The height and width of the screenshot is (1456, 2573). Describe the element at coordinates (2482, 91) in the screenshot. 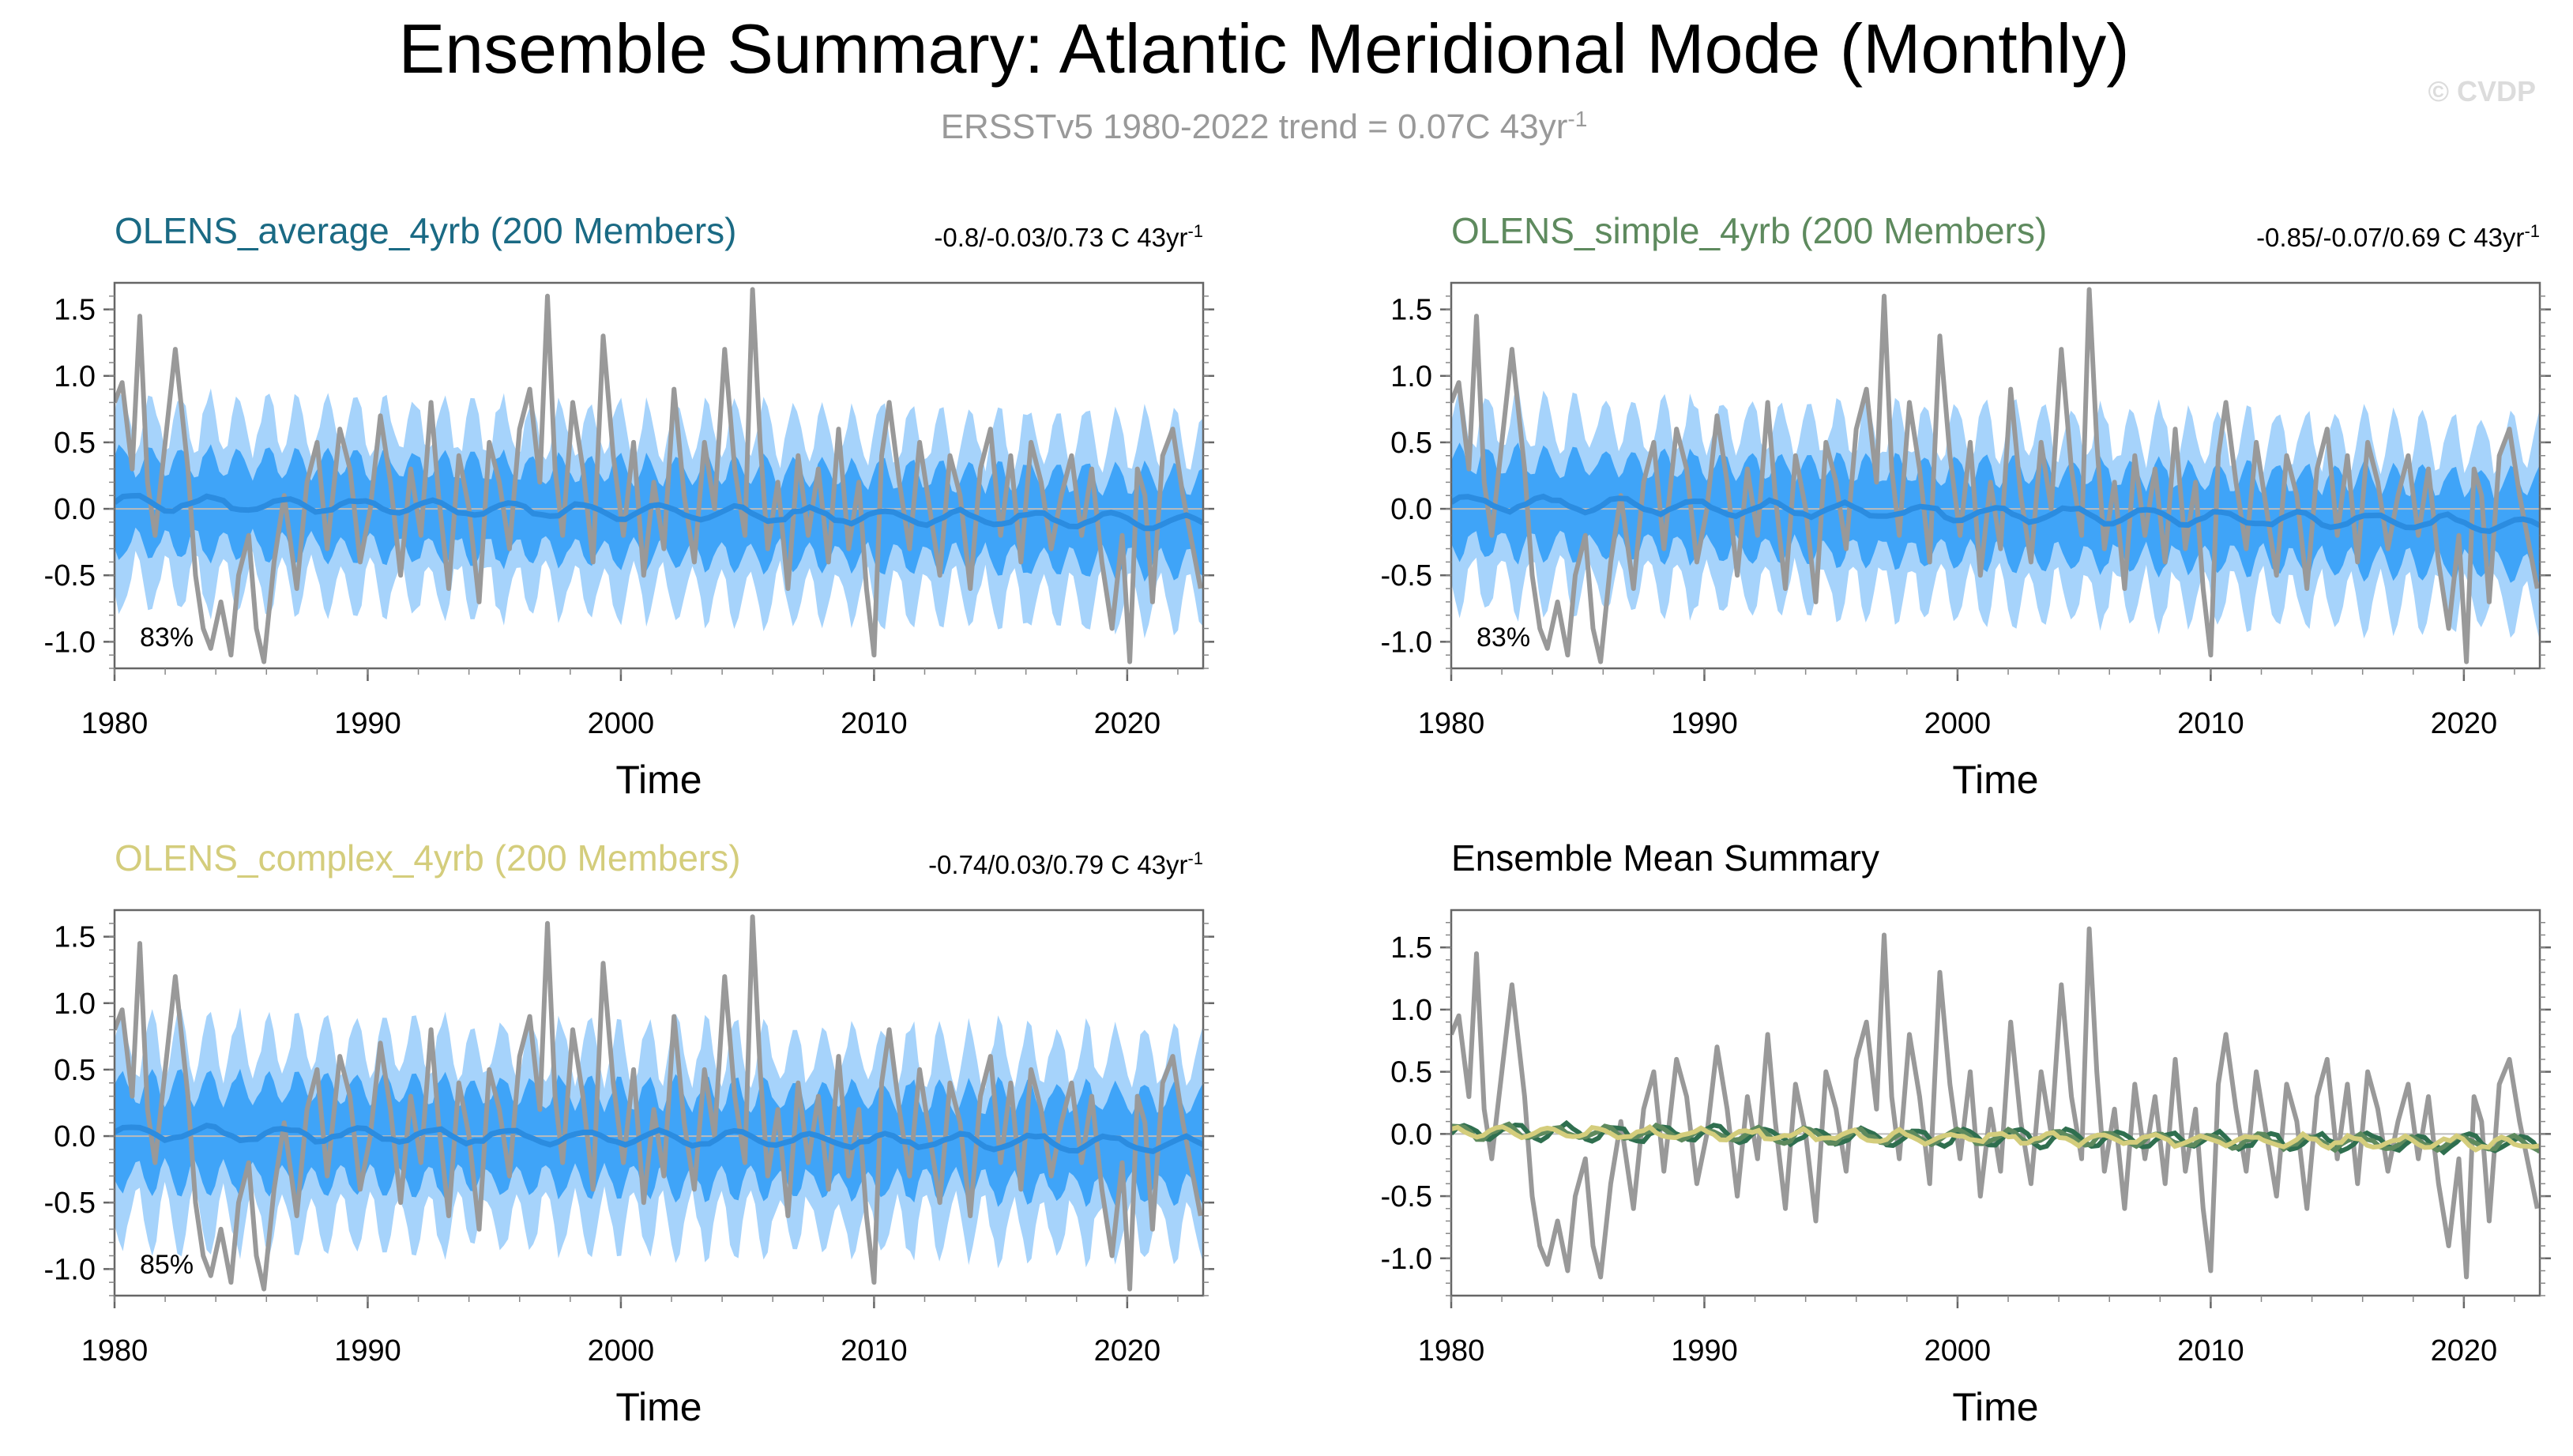

I see `copyright-watermark: © CVDP` at that location.